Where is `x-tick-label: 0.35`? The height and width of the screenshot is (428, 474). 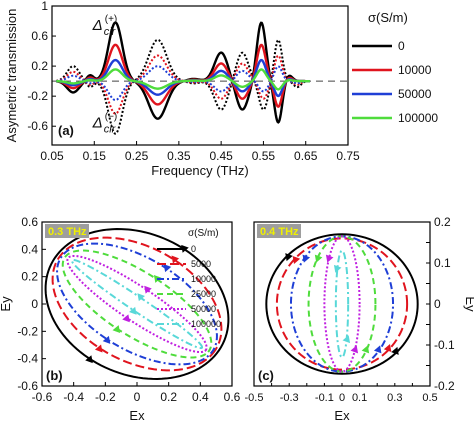
x-tick-label: 0.35 is located at coordinates (179, 156).